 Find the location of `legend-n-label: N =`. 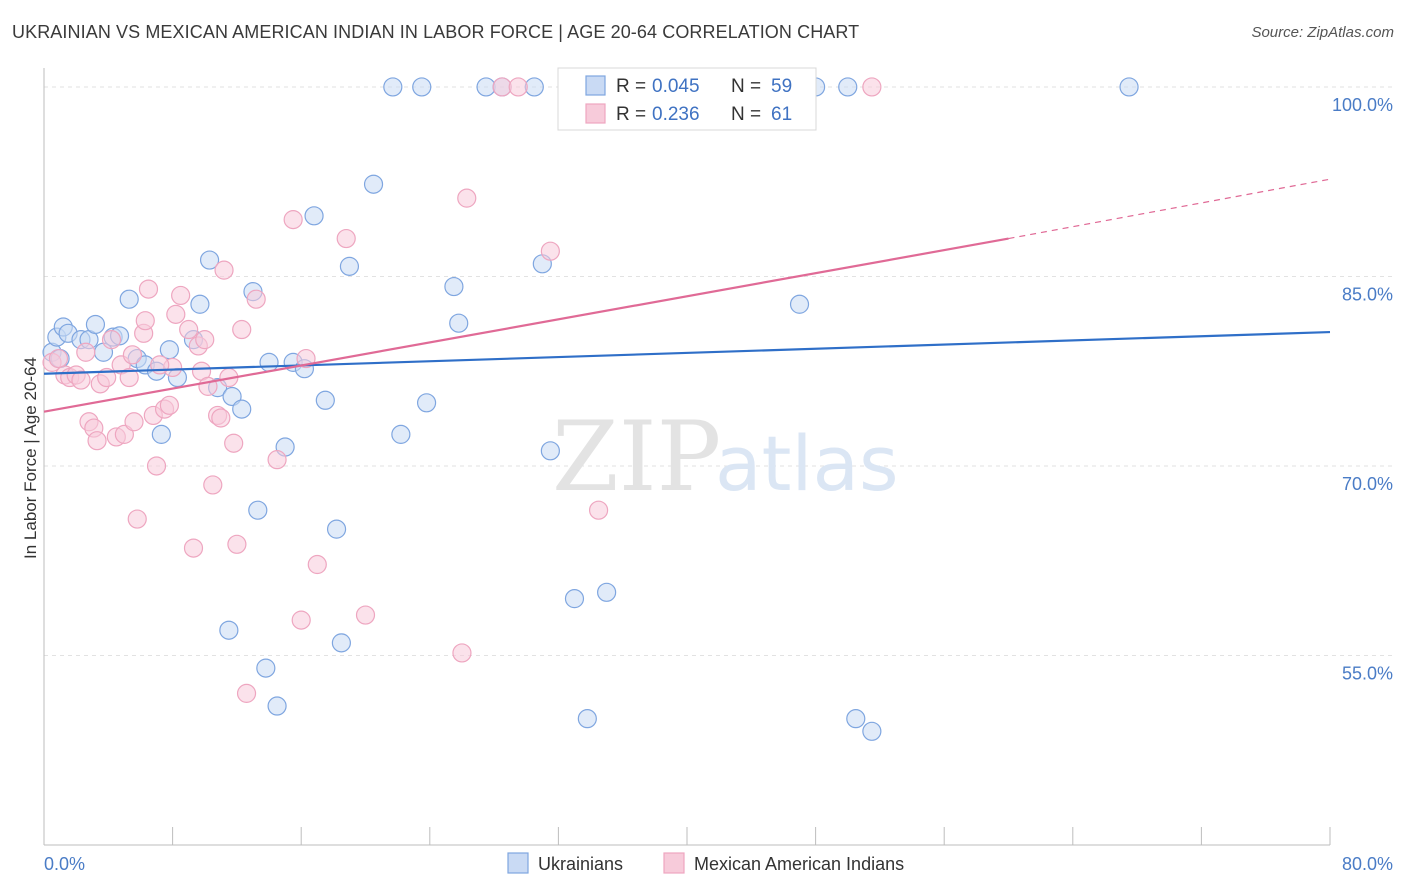

legend-n-label: N = is located at coordinates (746, 114).